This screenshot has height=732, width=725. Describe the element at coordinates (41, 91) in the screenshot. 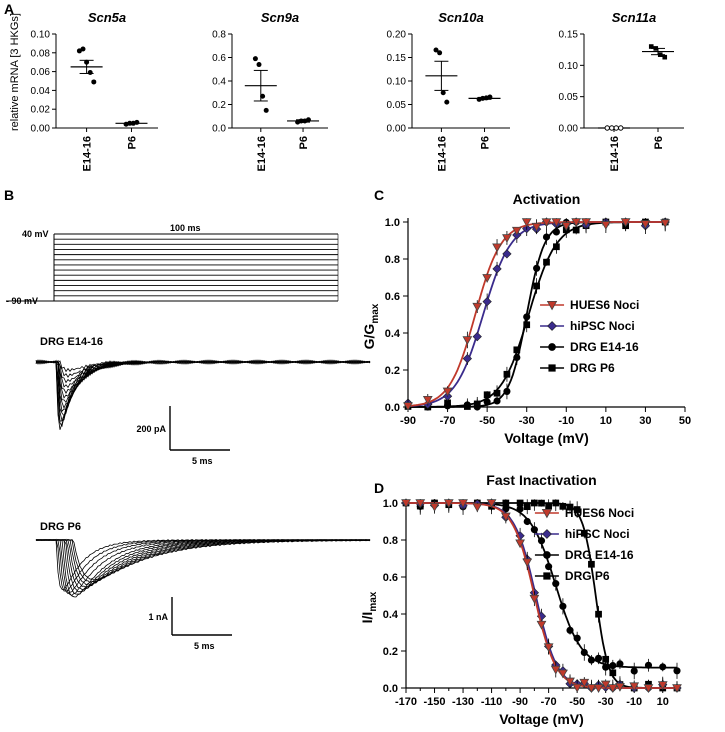

I see `y-tick-label: 0.04` at that location.